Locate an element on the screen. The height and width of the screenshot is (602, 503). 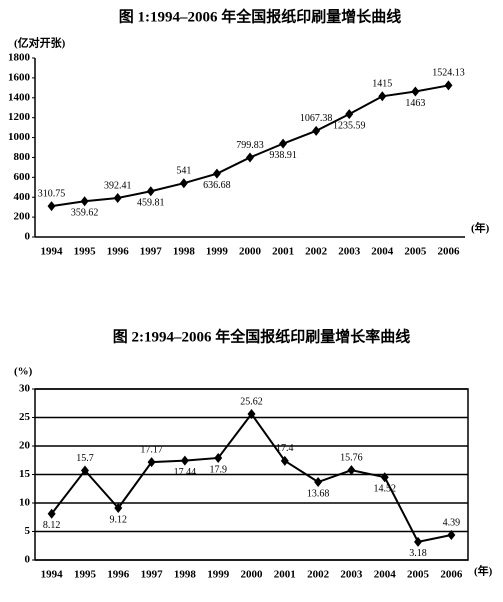
y-tick-label: 1600 is located at coordinates (19, 77).